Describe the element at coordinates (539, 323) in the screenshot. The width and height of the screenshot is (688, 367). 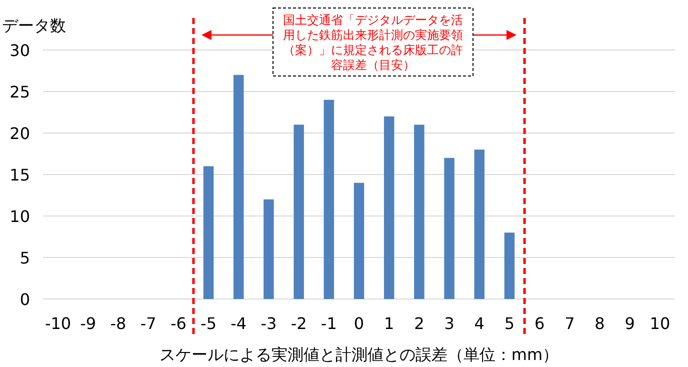
I see `x-tick-label: 6` at that location.